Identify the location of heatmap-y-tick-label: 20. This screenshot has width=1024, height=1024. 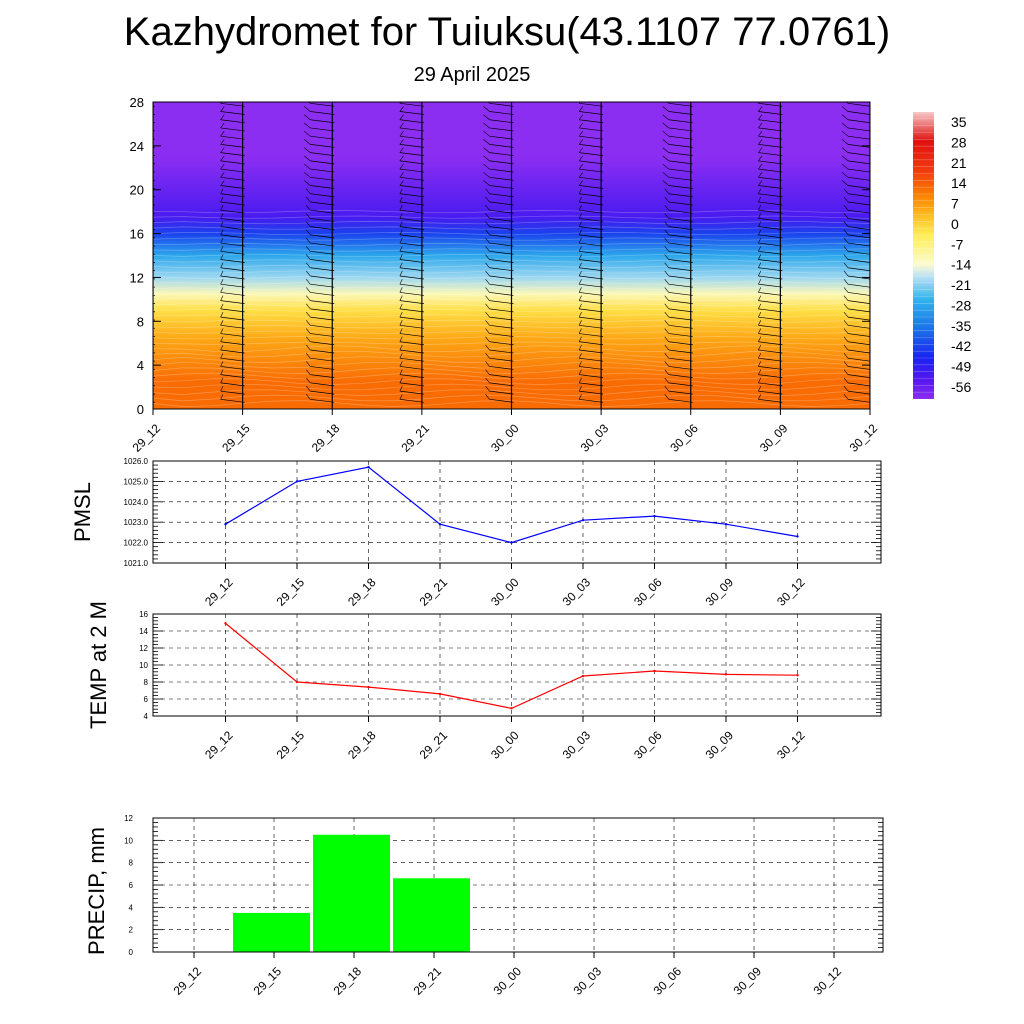
(137, 190).